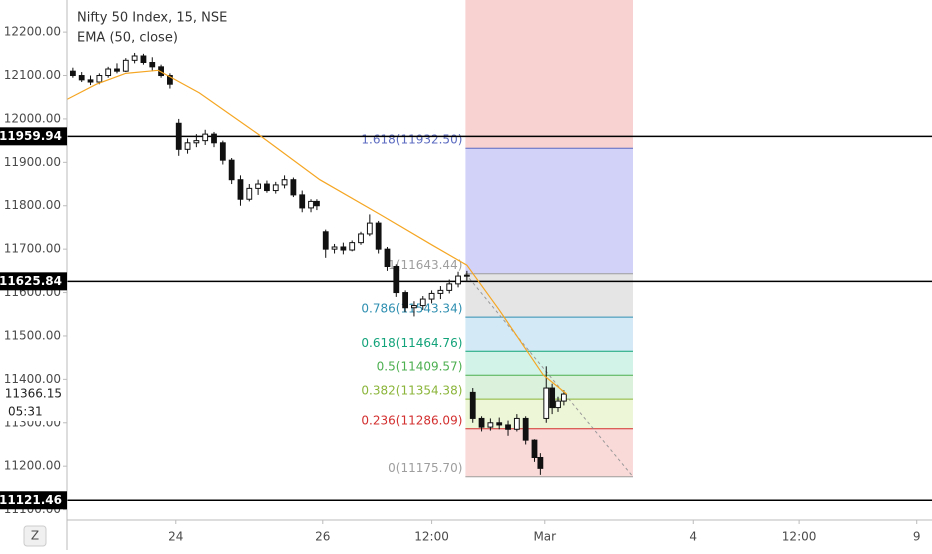 The image size is (932, 554). Describe the element at coordinates (31, 500) in the screenshot. I see `price-label: 11121.46` at that location.